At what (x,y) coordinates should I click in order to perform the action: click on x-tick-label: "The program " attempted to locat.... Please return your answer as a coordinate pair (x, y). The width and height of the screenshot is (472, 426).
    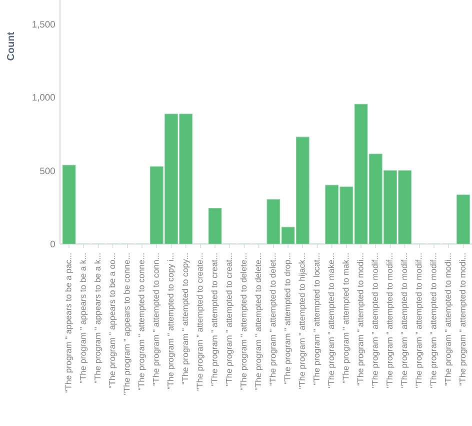
    Looking at the image, I should click on (317, 319).